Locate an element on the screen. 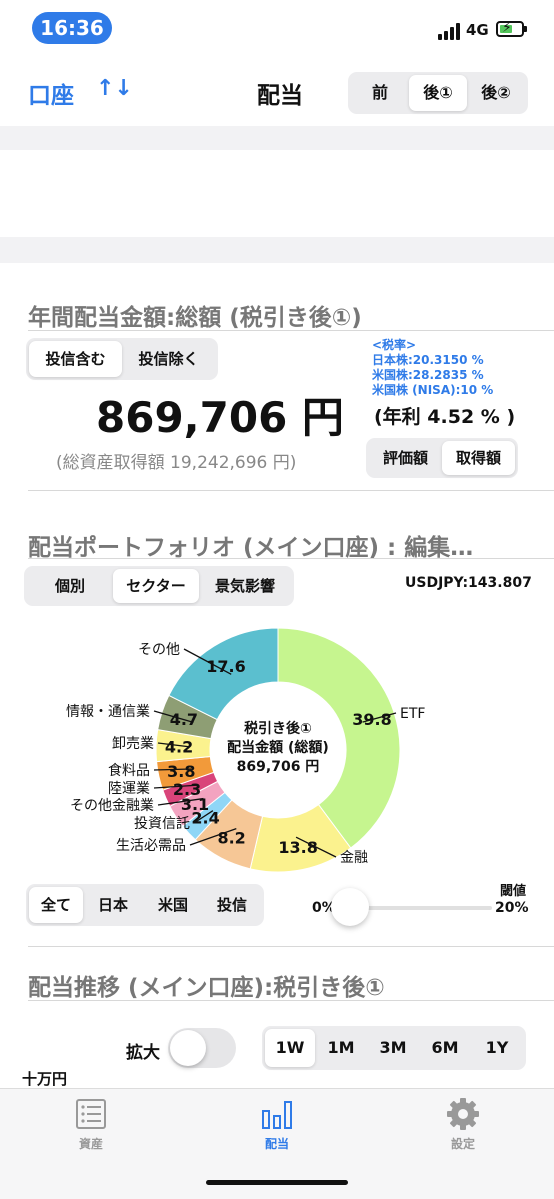 This screenshot has width=554, height=1199. exclude-funds-option: 投信除く is located at coordinates (168, 359).